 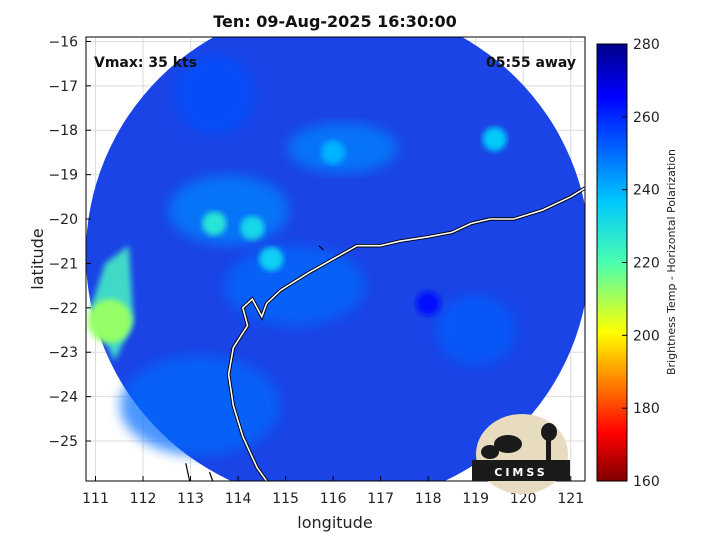 I want to click on y-tick-label: −19, so click(x=63, y=176).